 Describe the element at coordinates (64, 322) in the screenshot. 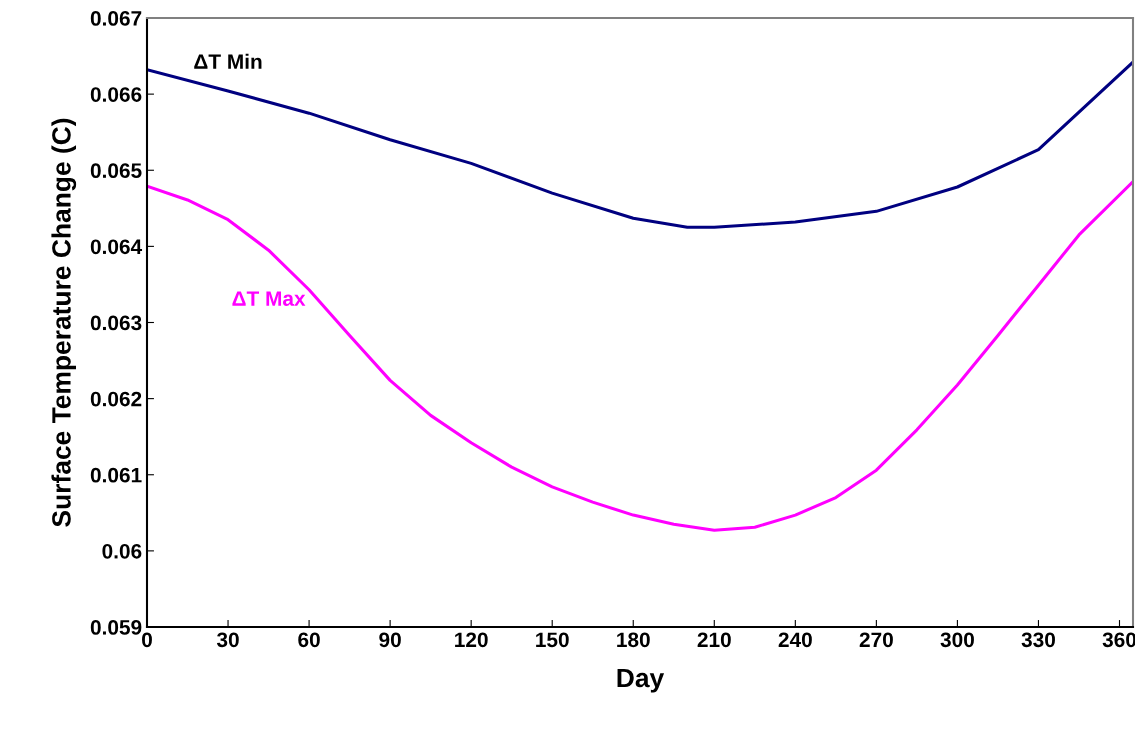

I see `y-axis-title: Surface Temperature Change (C)` at that location.